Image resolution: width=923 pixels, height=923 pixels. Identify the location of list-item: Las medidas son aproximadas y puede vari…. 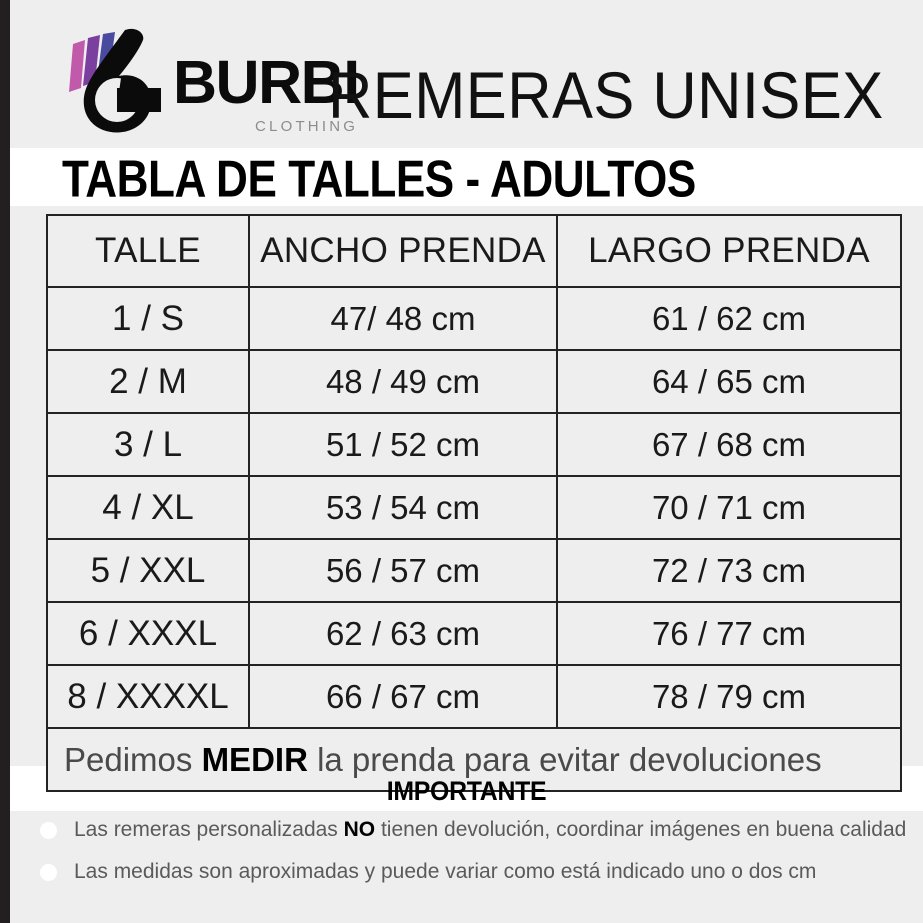
(469, 872).